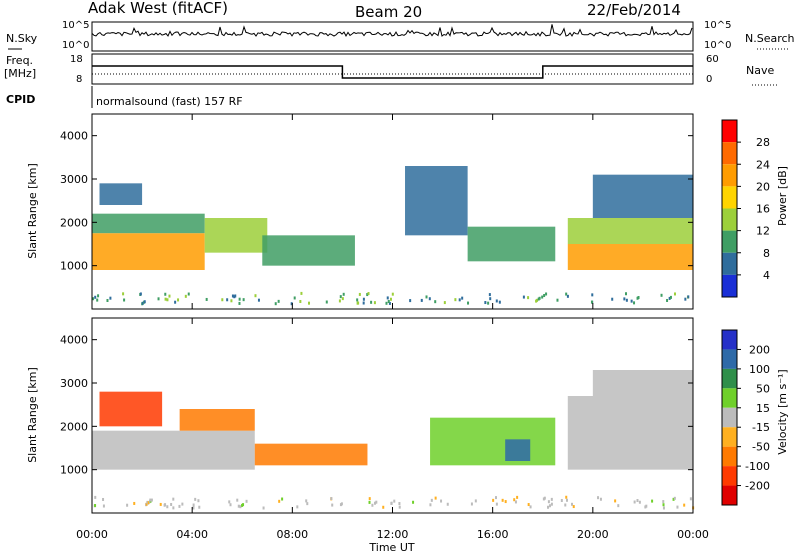 Image resolution: width=800 pixels, height=558 pixels. What do you see at coordinates (76, 59) in the screenshot?
I see `freq-tick-top: 18` at bounding box center [76, 59].